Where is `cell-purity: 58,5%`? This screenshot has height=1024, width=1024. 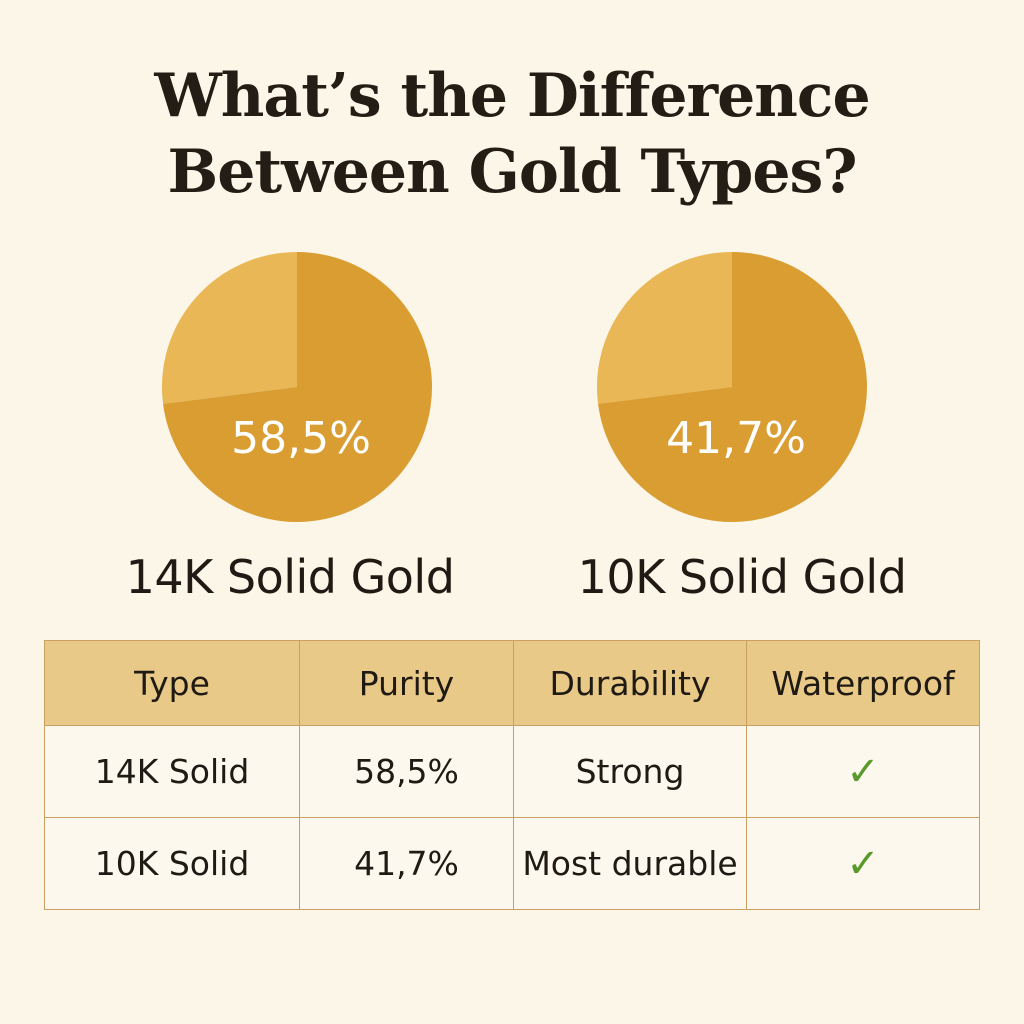
cell-purity: 58,5% is located at coordinates (406, 771).